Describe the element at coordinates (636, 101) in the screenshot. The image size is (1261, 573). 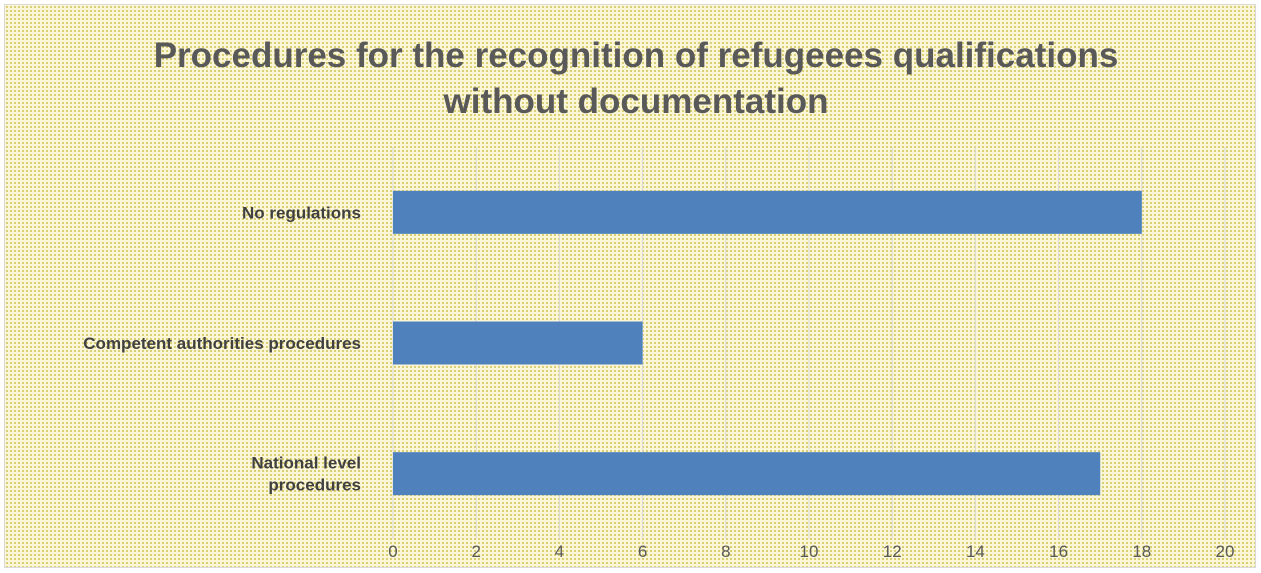
I see `chart-title-line-2: without documentation` at that location.